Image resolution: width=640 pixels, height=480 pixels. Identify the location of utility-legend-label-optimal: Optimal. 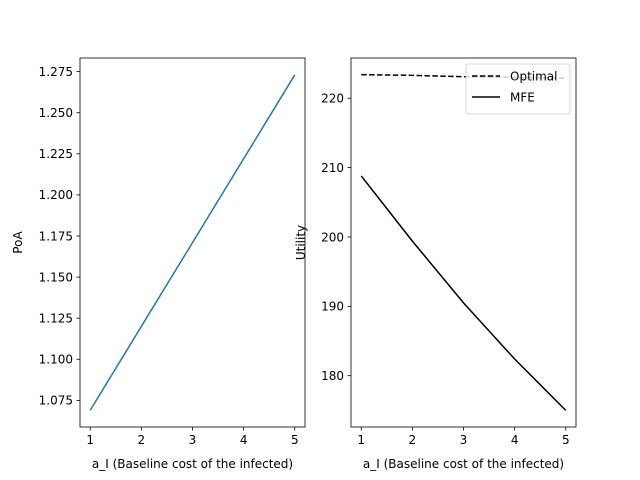
(533, 76).